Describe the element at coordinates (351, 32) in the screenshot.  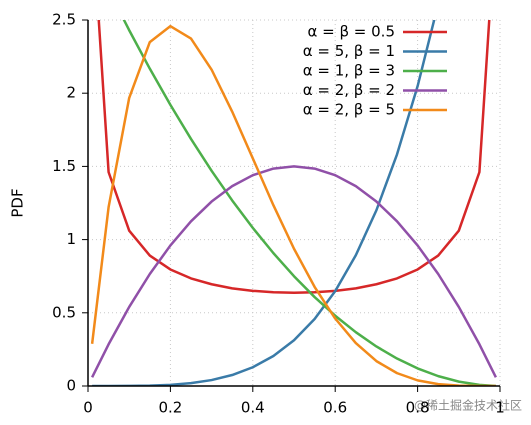
I see `legend-label: α = β = 0.5` at that location.